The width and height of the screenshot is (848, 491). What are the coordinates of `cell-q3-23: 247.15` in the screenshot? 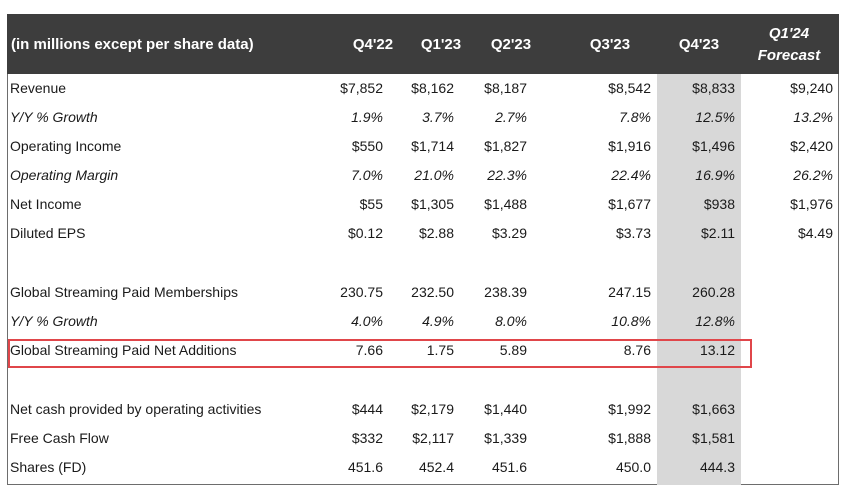 It's located at (629, 292).